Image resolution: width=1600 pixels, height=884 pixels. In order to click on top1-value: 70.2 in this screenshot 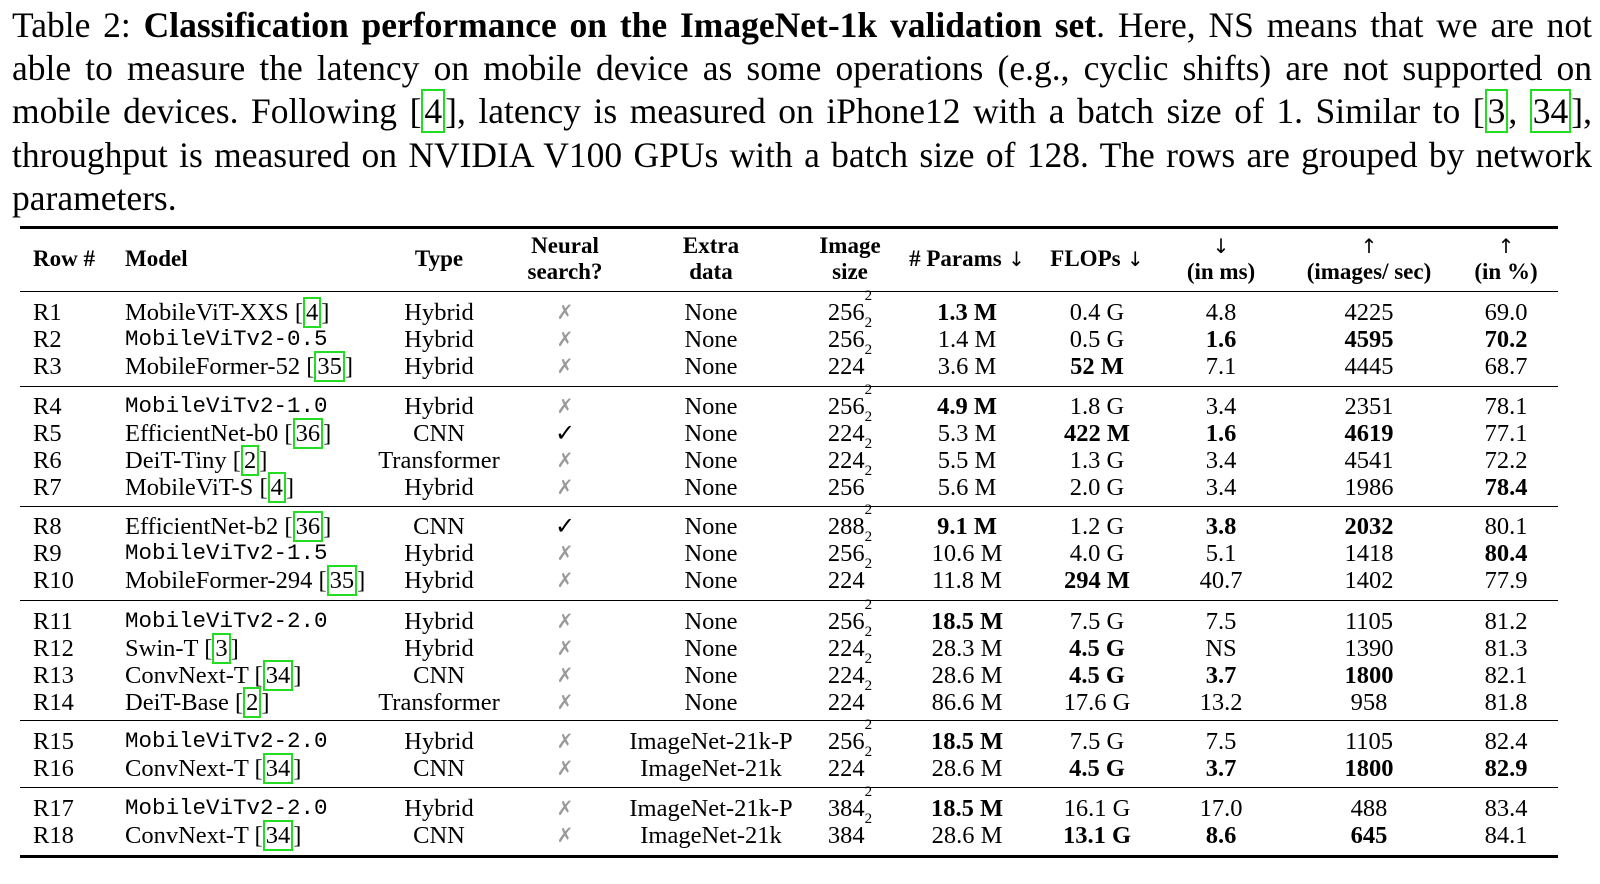, I will do `click(1506, 339)`.